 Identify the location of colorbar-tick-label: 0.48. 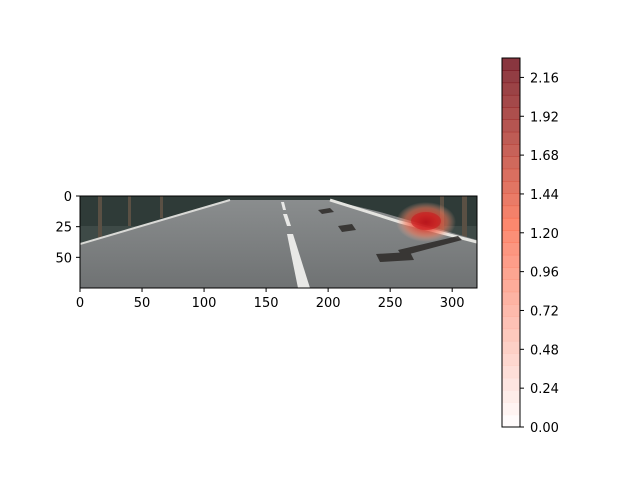
(544, 350).